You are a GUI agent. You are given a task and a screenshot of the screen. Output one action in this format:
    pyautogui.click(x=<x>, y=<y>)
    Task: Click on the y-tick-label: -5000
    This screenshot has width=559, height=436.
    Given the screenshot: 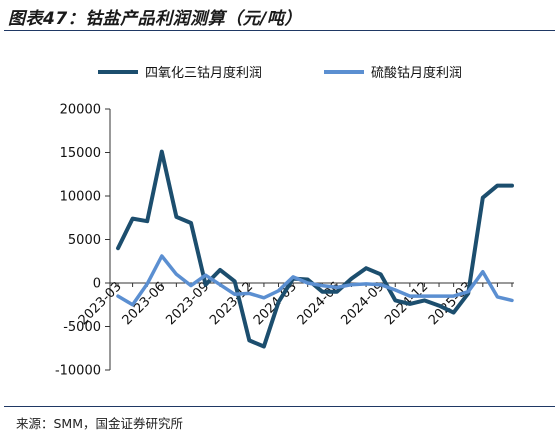 What is the action you would take?
    pyautogui.click(x=82, y=327)
    